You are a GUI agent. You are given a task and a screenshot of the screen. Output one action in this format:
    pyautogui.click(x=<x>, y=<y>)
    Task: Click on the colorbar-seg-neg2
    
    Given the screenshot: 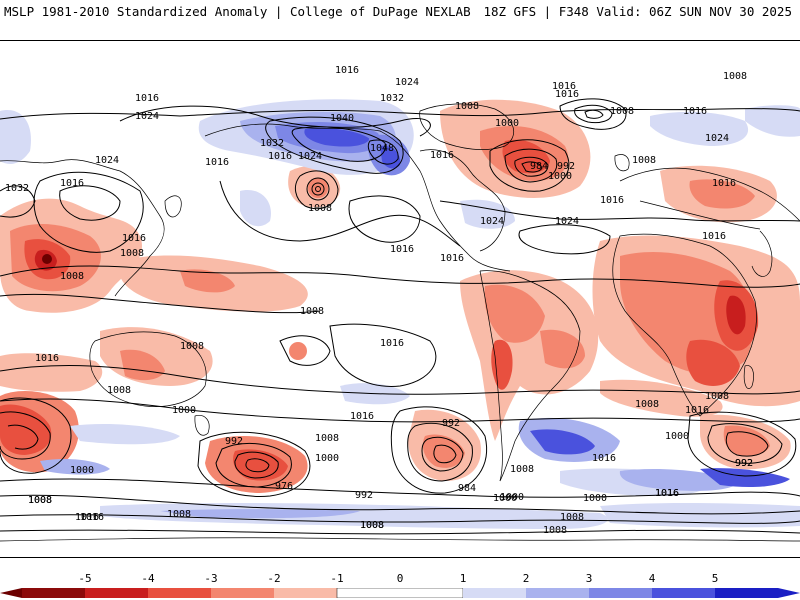 What is the action you would take?
    pyautogui.click(x=242, y=593)
    